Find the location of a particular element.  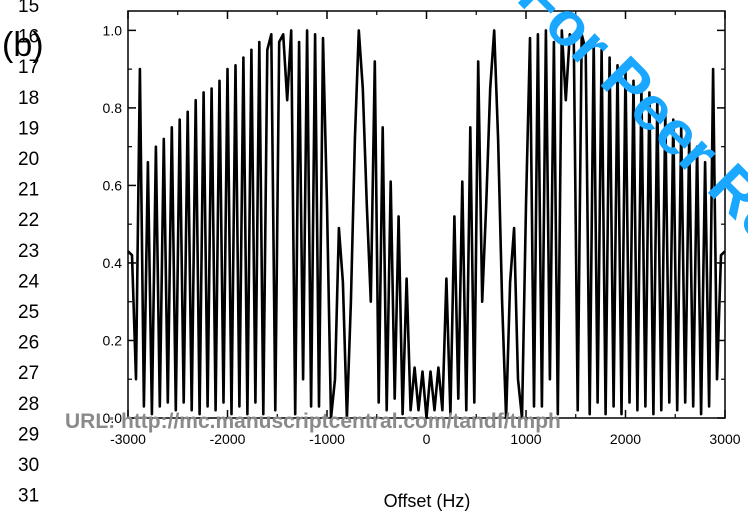

line-number: 27 is located at coordinates (28, 373).